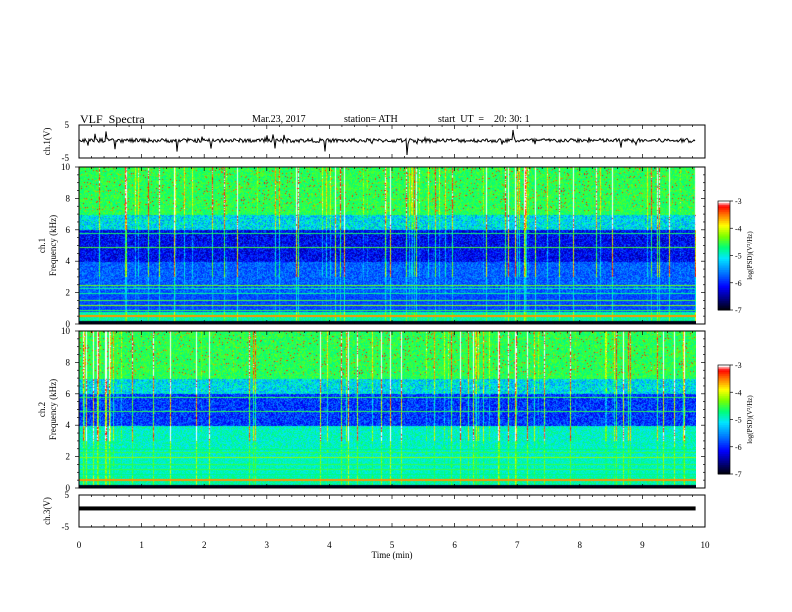 Image resolution: width=792 pixels, height=612 pixels. Describe the element at coordinates (387, 508) in the screenshot. I see `ch3-trace` at that location.